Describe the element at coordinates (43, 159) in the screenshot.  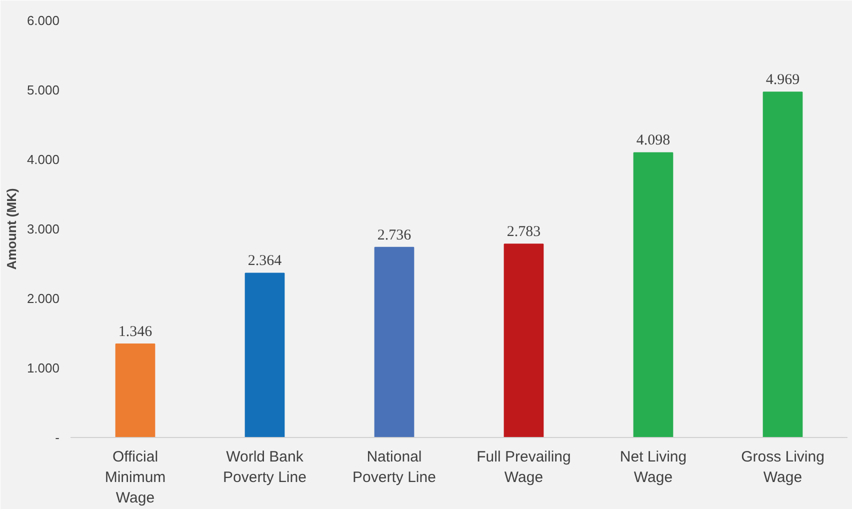
I see `y-tick-label: 4.000` at that location.